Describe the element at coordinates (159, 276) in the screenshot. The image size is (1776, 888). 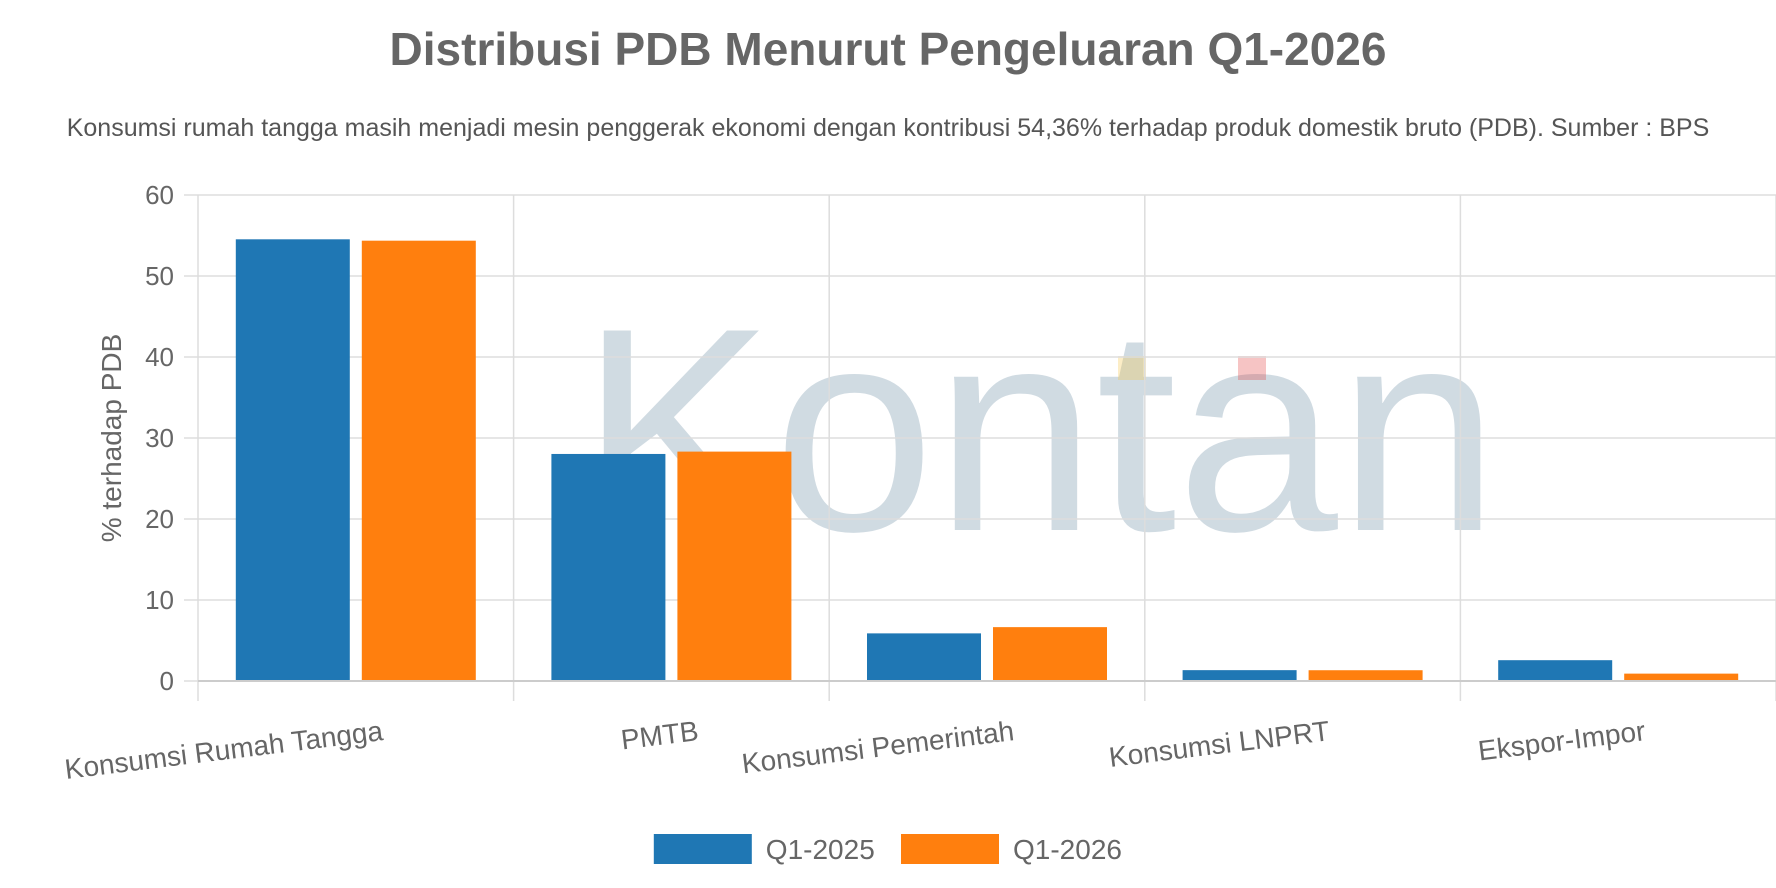
I see `y-tick-label: 50` at that location.